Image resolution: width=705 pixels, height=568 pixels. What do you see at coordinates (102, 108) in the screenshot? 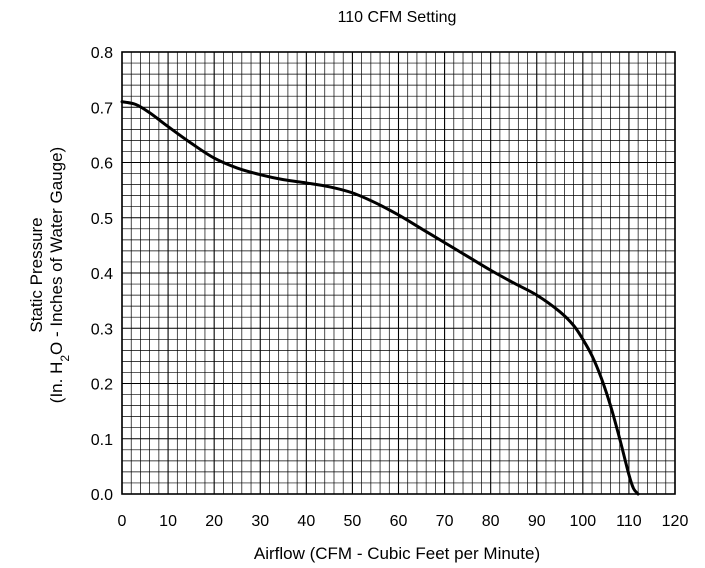
I see `y-tick-label: 0.7` at bounding box center [102, 108].